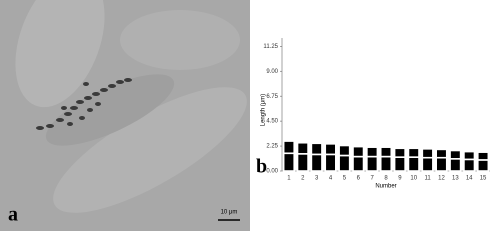  I want to click on x-tick-label: 9, so click(400, 179).